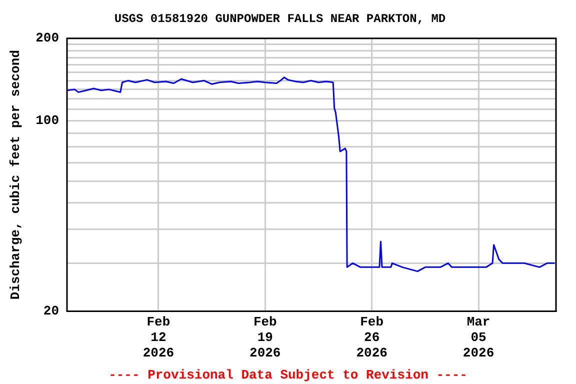 The width and height of the screenshot is (576, 384). What do you see at coordinates (16, 175) in the screenshot?
I see `y-axis-title: Discharge, cubic feet per second` at bounding box center [16, 175].